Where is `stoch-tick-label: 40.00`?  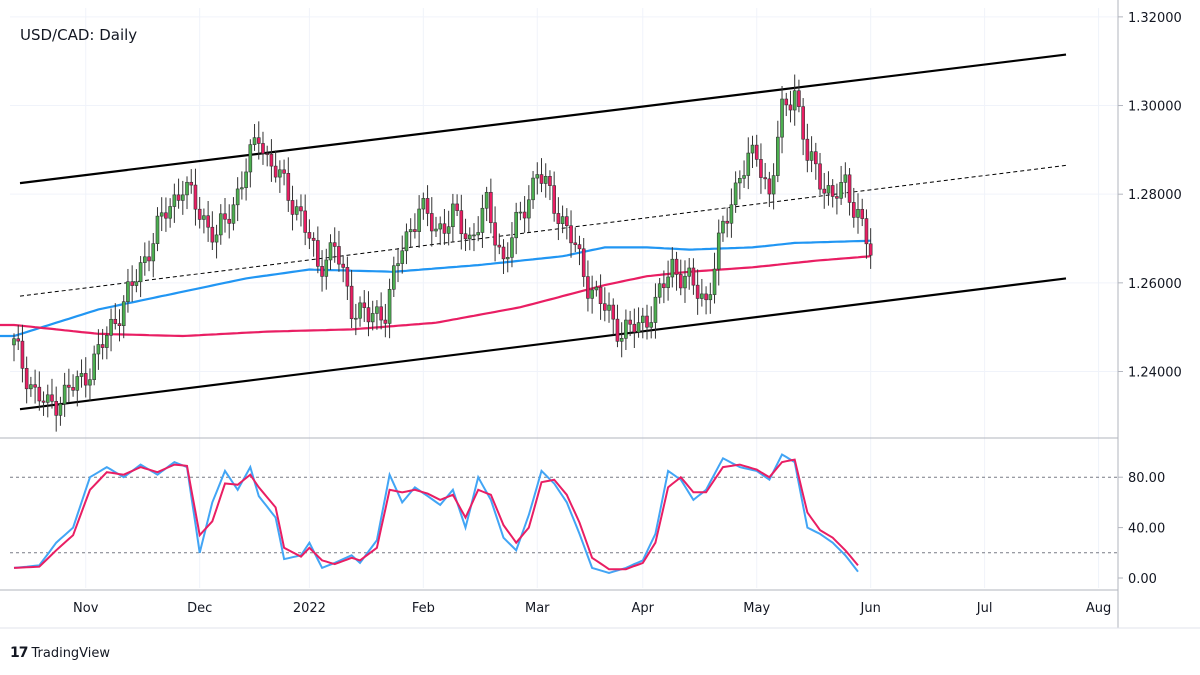 stoch-tick-label: 40.00 is located at coordinates (1146, 529).